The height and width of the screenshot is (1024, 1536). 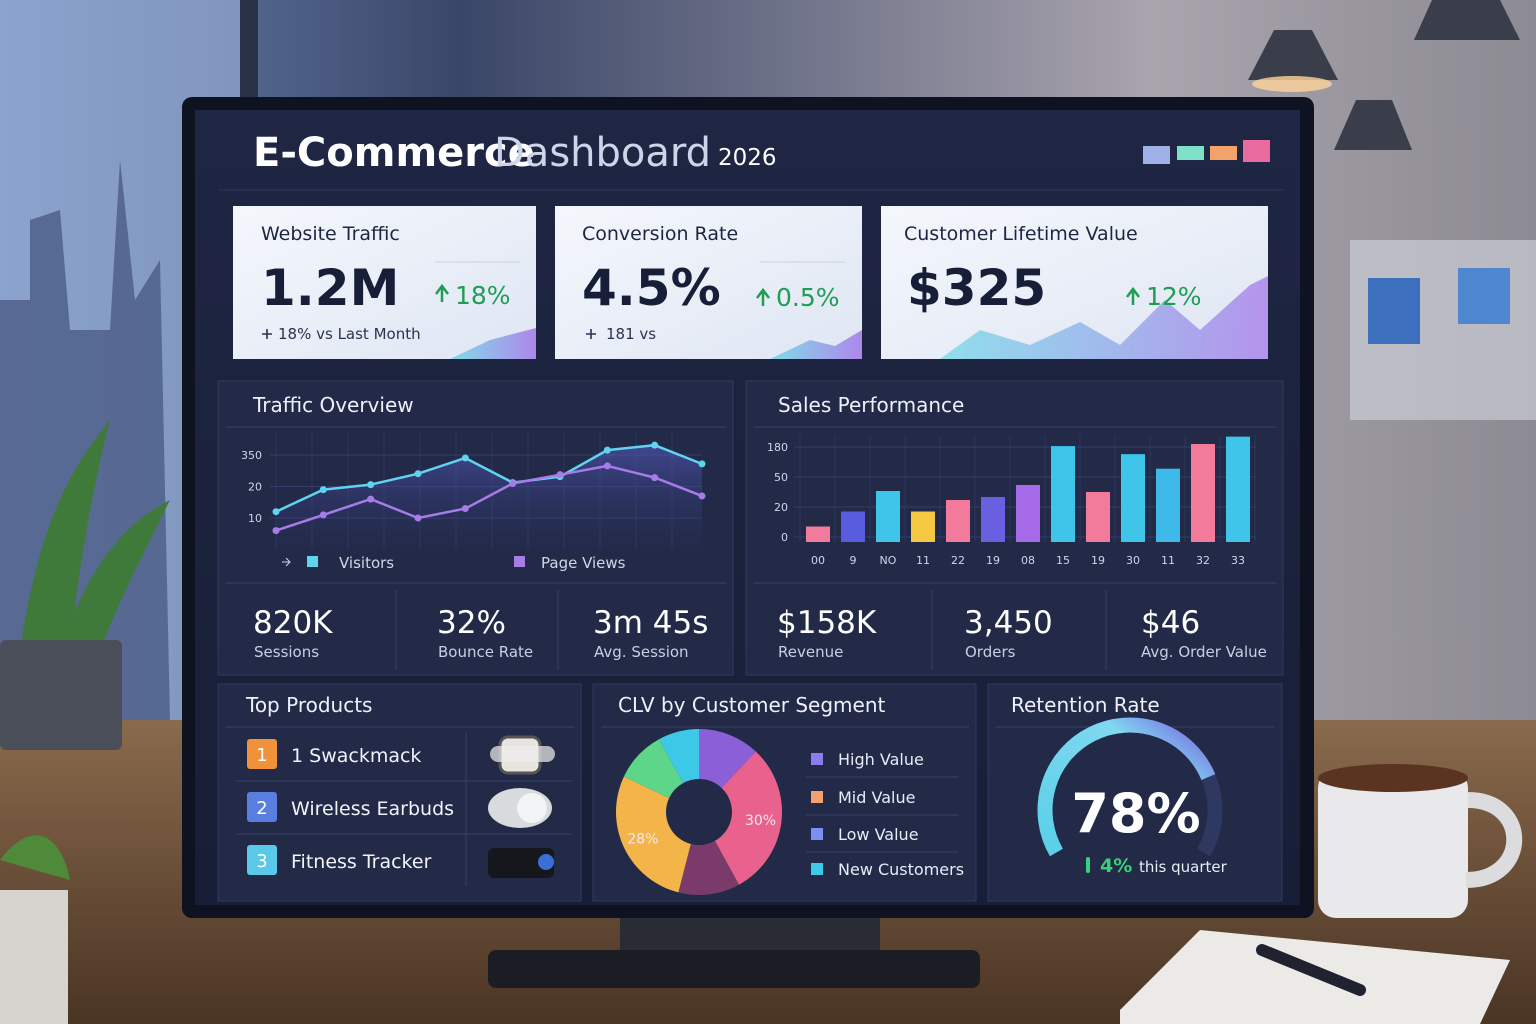 What do you see at coordinates (901, 869) in the screenshot?
I see `legend-label: New Customers` at bounding box center [901, 869].